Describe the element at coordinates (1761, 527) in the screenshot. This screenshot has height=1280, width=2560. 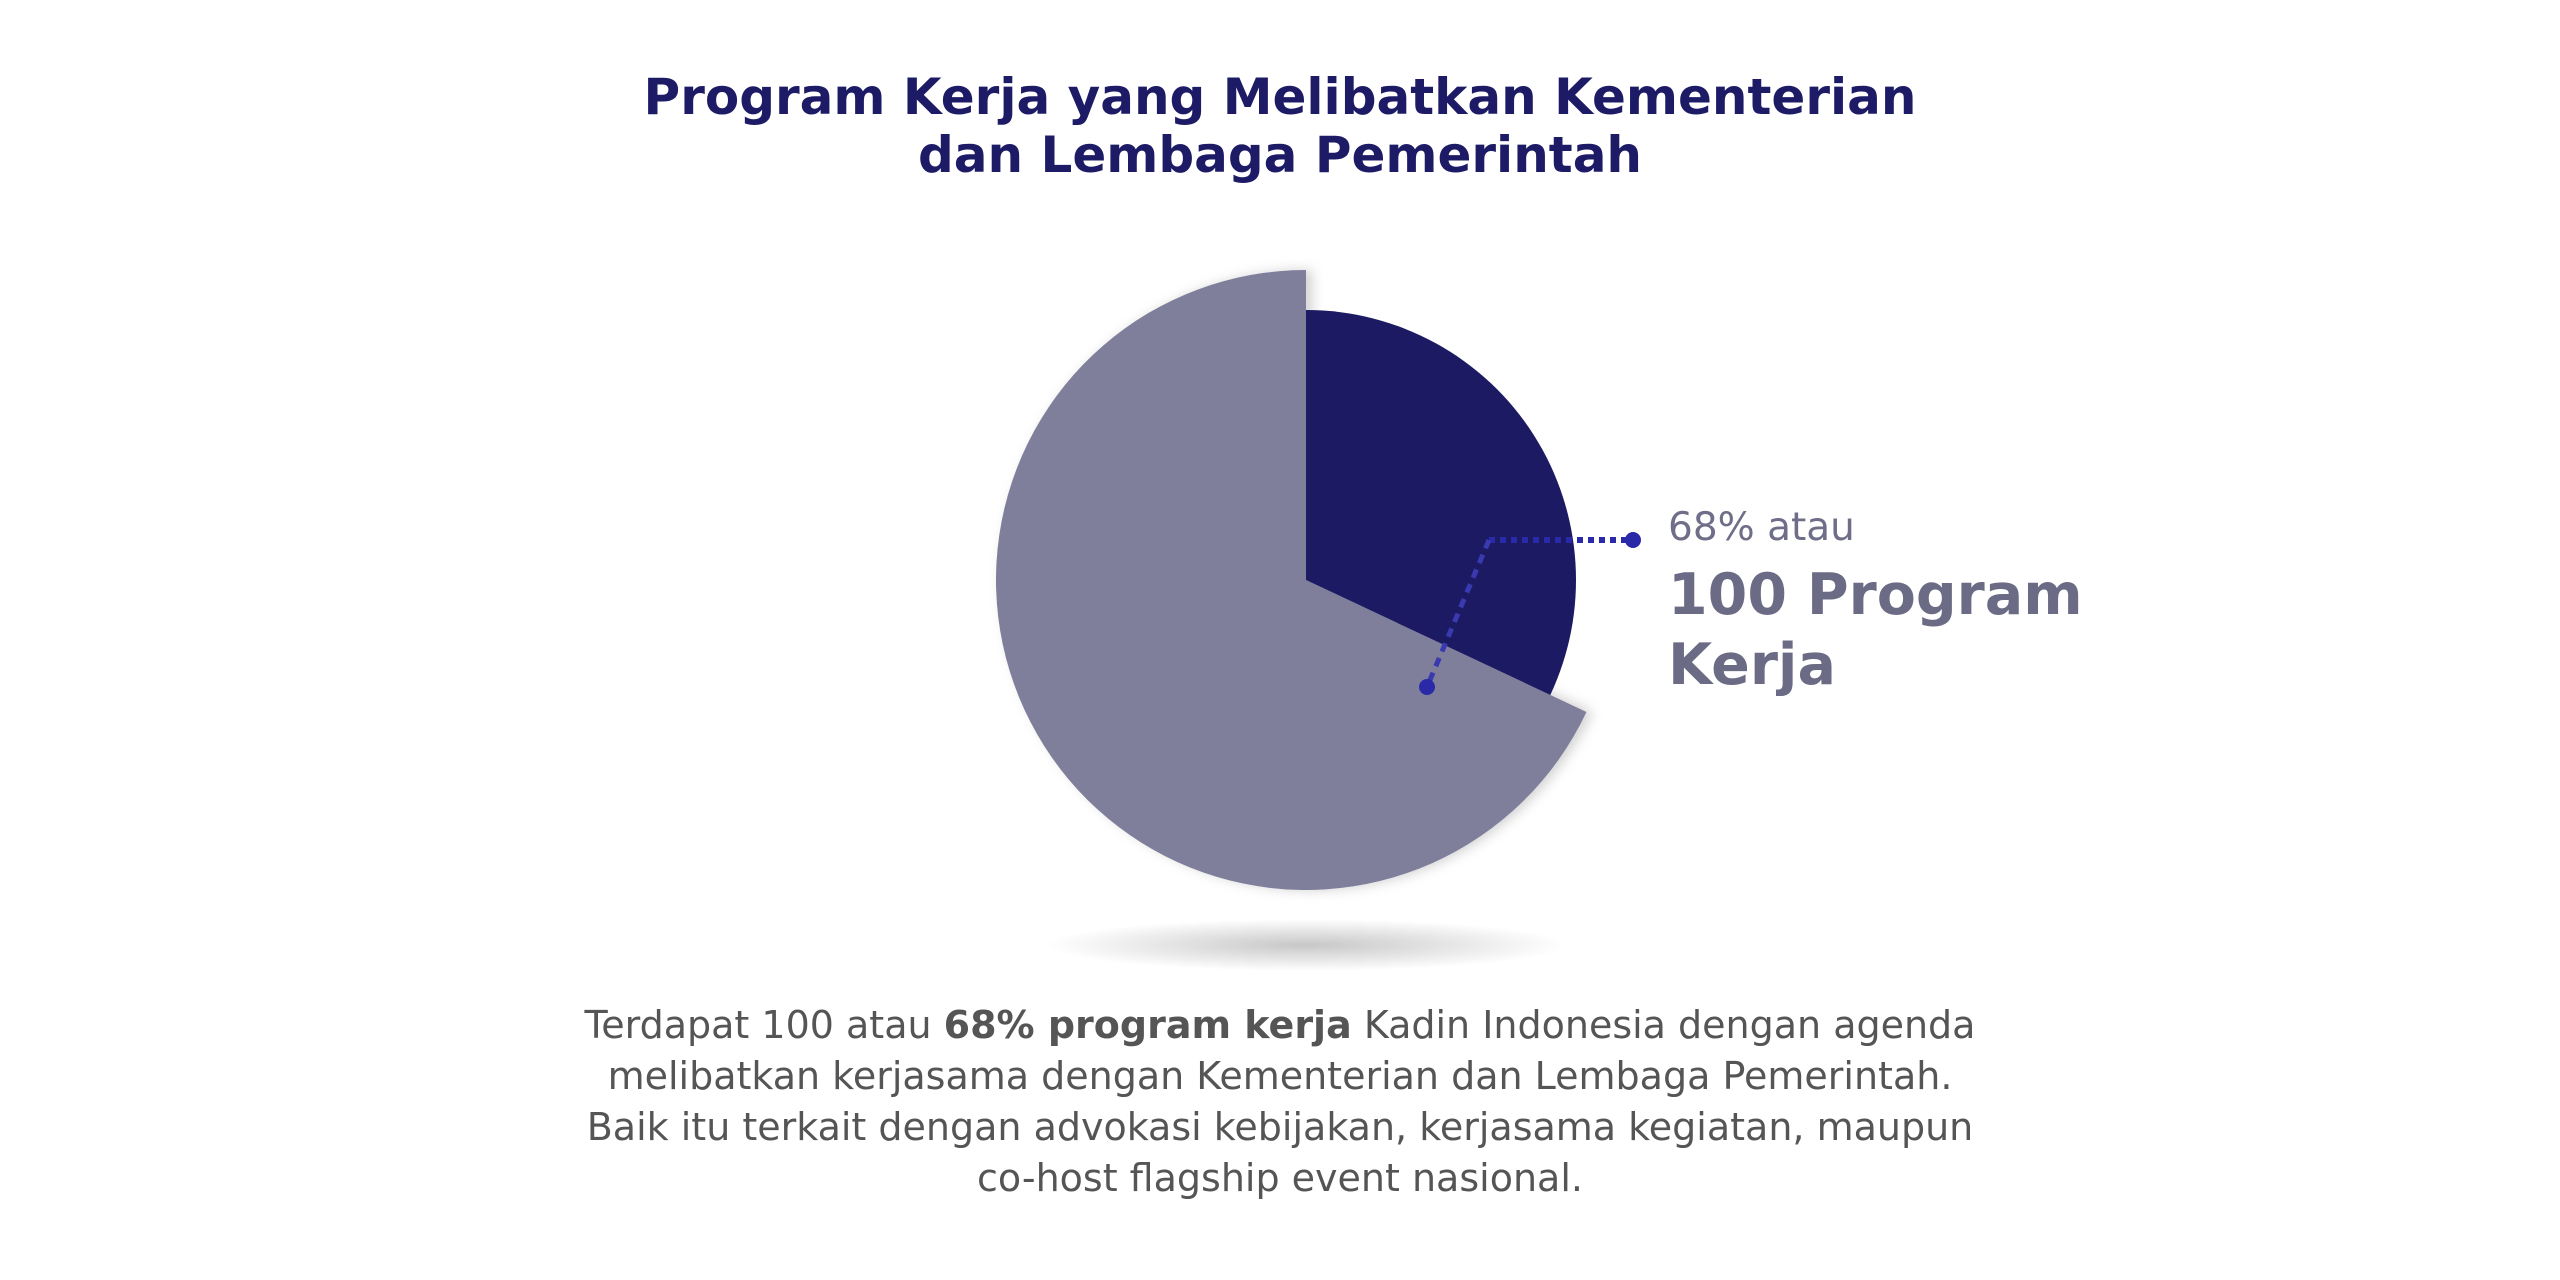
I see `annotation-percent: 68% atau` at that location.